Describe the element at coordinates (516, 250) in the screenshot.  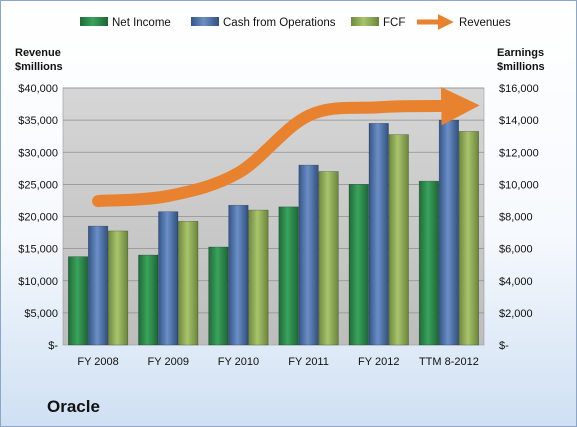
I see `right-tick-label: $6,000` at that location.